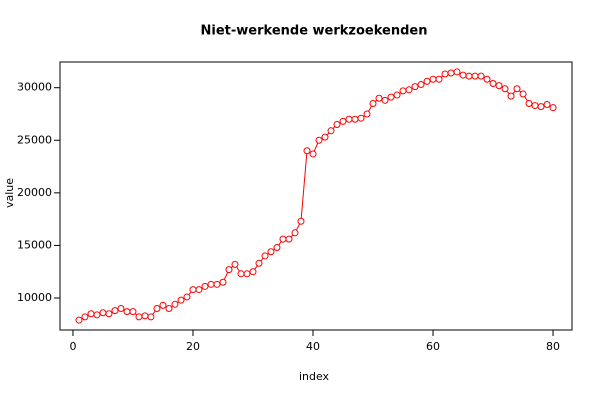 The height and width of the screenshot is (400, 599). I want to click on x-tick-label: 80, so click(553, 346).